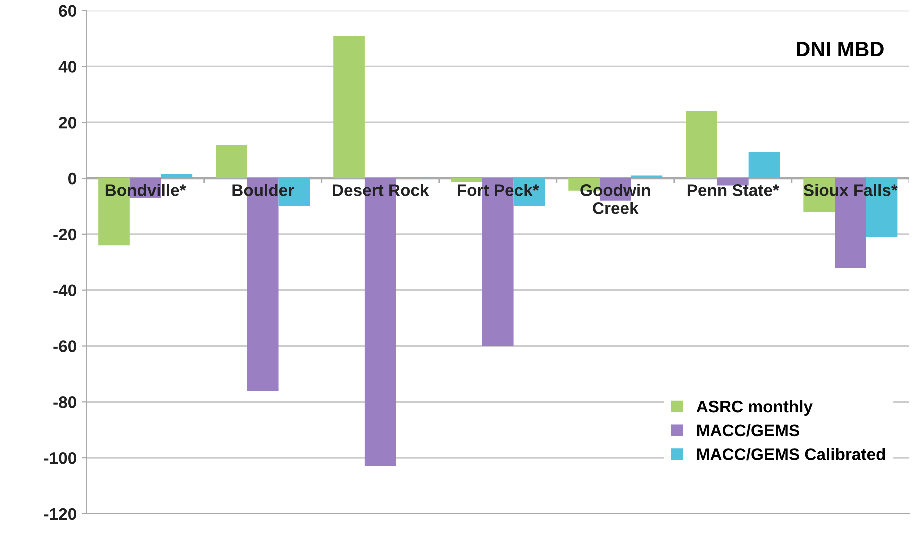 The width and height of the screenshot is (914, 541). I want to click on y-tick-label: 20, so click(67, 123).